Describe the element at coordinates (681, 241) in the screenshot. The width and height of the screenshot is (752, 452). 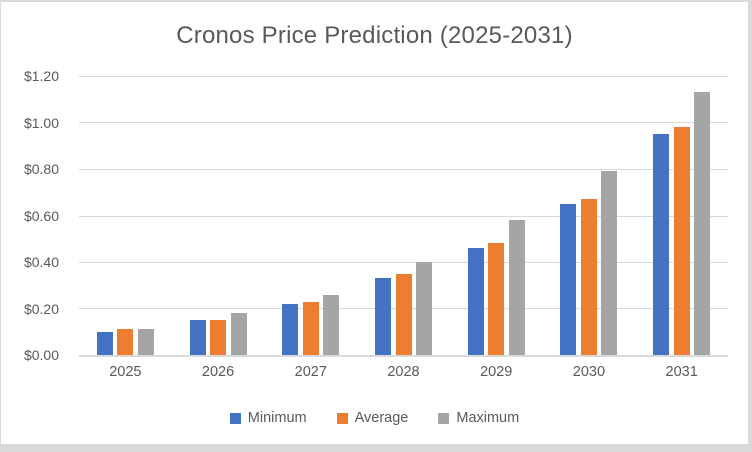
I see `bar-average-2031` at that location.